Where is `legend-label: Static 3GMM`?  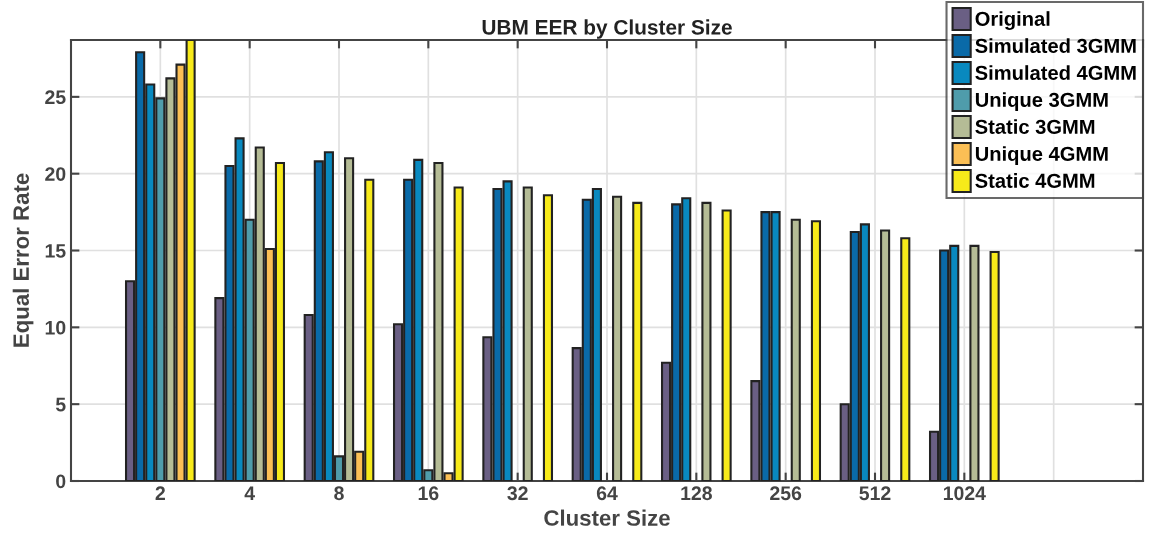 legend-label: Static 3GMM is located at coordinates (1035, 126).